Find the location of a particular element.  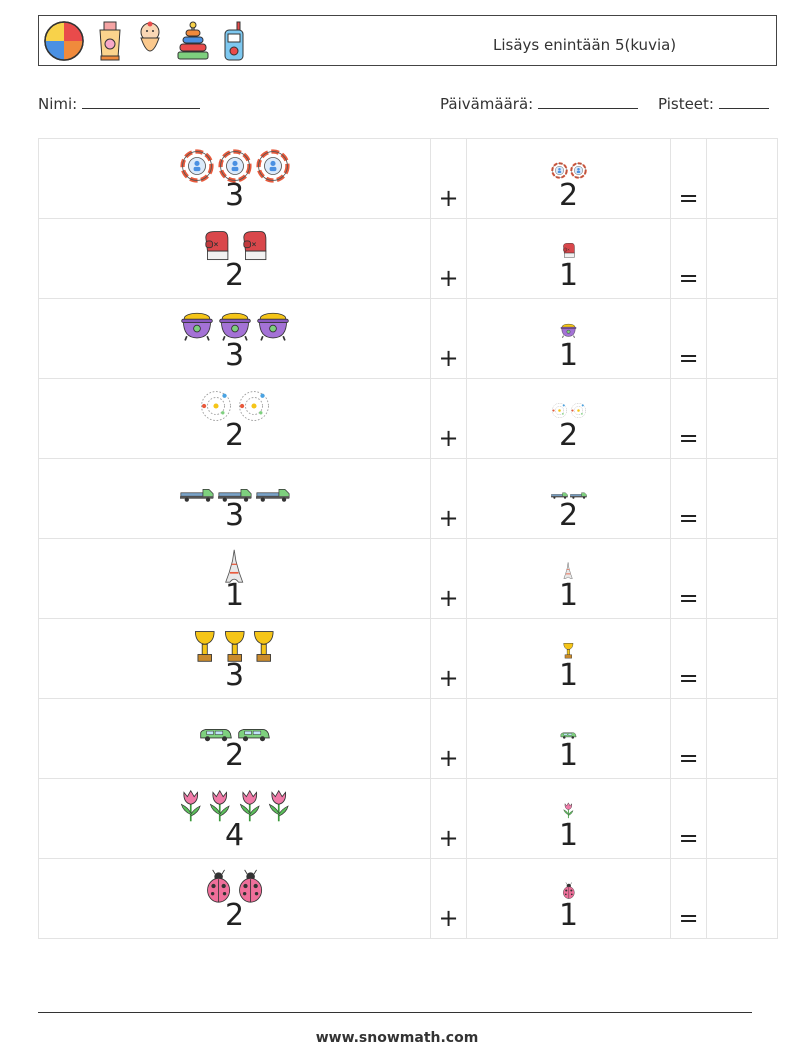

first-addend: 2 is located at coordinates (234, 915).